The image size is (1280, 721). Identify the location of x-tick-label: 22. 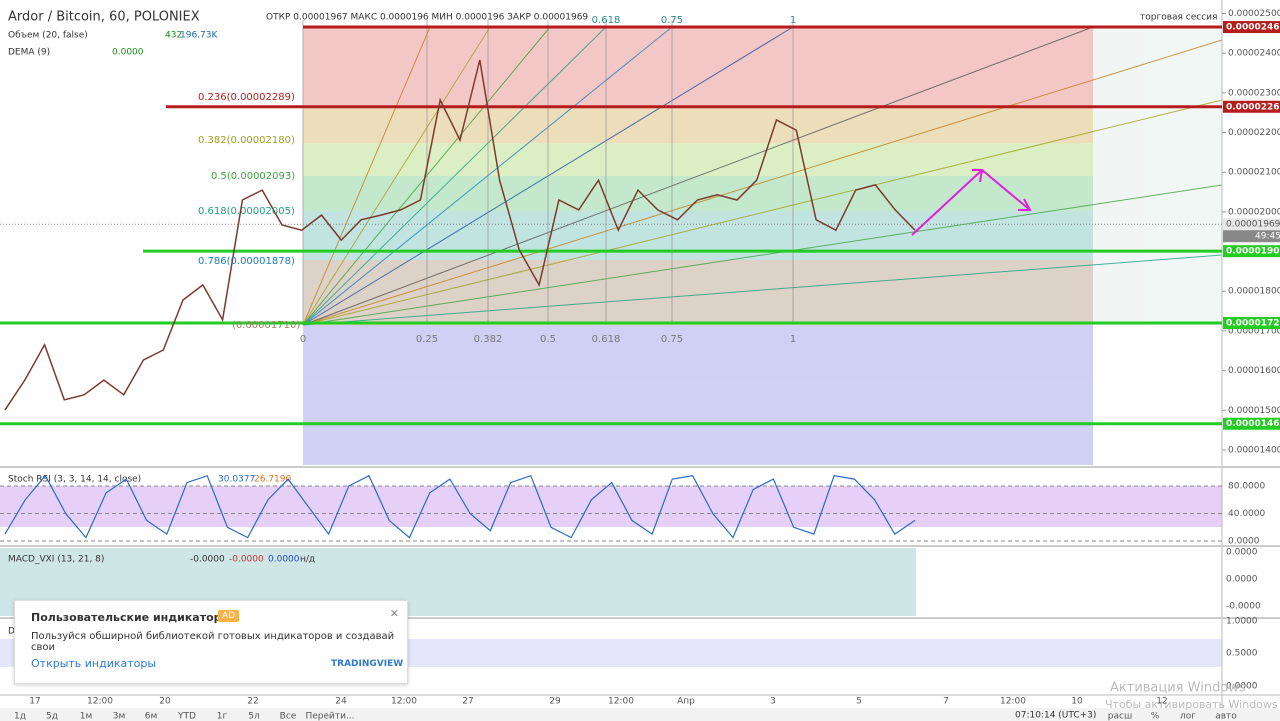
(252, 702).